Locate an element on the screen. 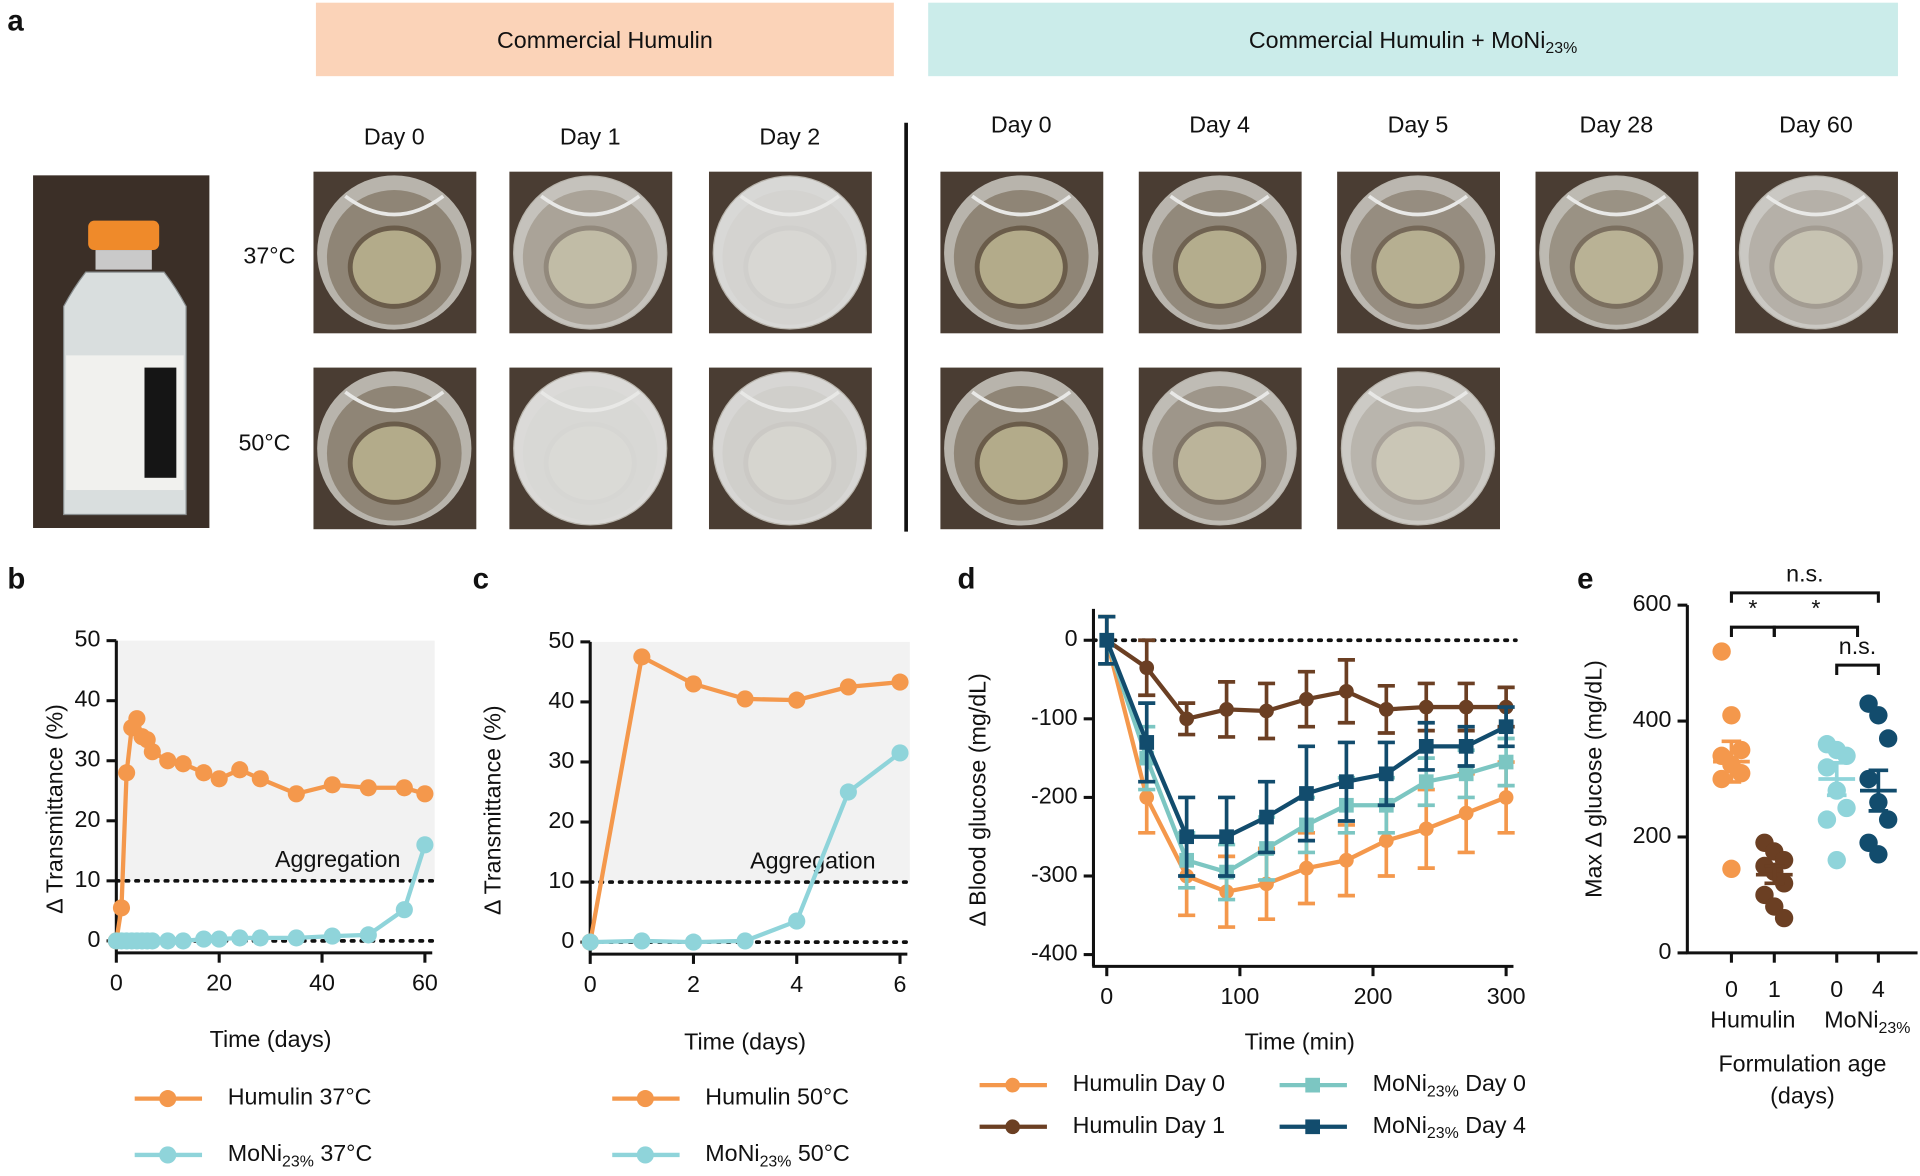 The width and height of the screenshot is (1920, 1176). significance-label: n.s. is located at coordinates (1804, 574).